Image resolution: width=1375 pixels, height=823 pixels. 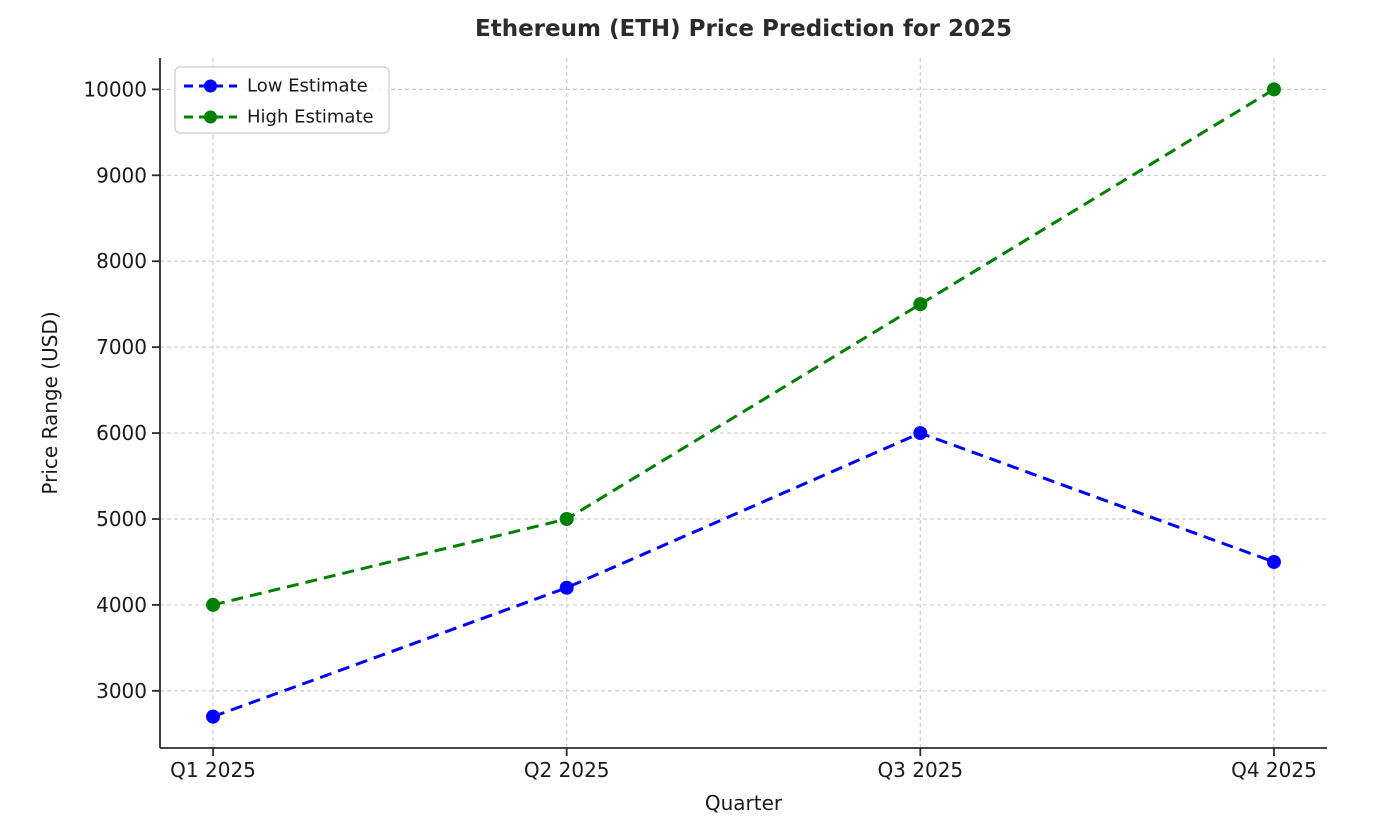 What do you see at coordinates (307, 86) in the screenshot?
I see `legend-label-low-estimate: Low Estimate` at bounding box center [307, 86].